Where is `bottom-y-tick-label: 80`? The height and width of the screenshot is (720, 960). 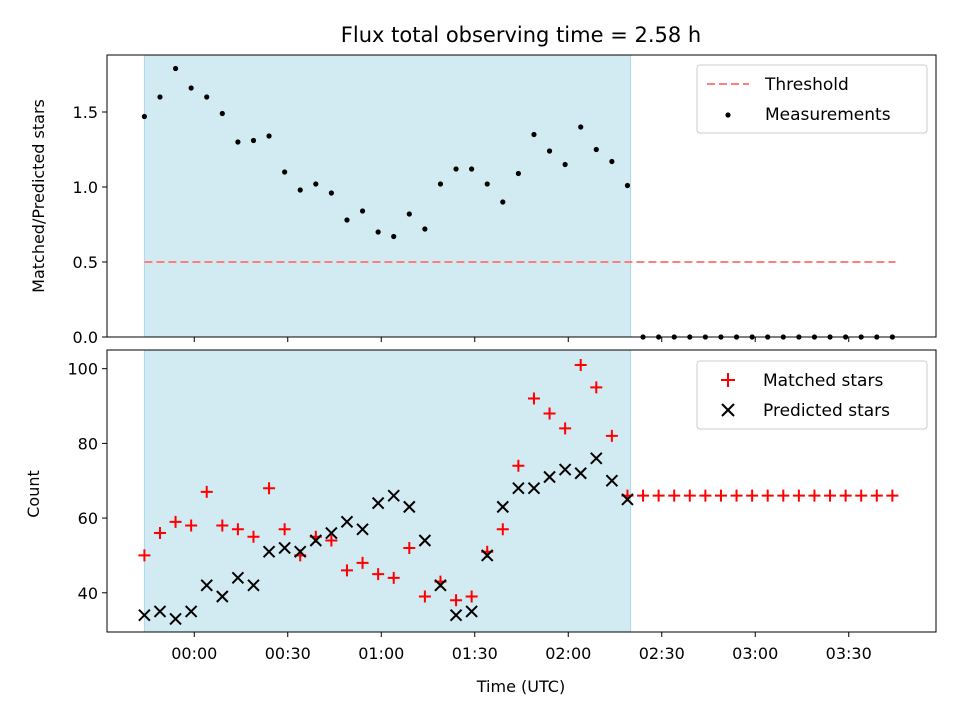 bottom-y-tick-label: 80 is located at coordinates (88, 443).